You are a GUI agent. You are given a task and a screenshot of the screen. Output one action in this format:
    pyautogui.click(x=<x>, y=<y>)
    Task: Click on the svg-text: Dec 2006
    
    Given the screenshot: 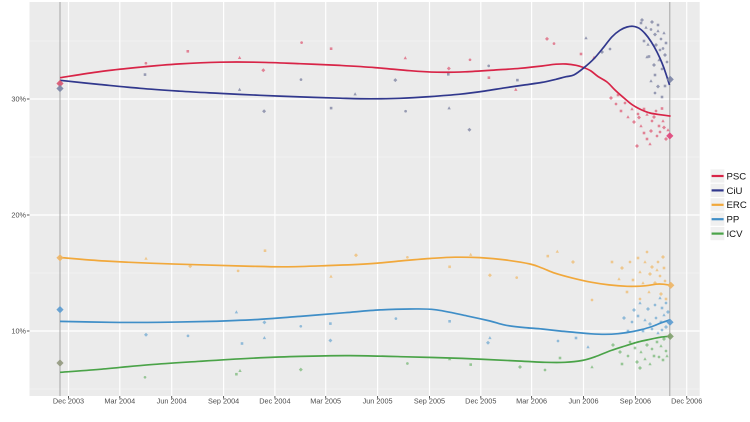 What is the action you would take?
    pyautogui.click(x=686, y=401)
    